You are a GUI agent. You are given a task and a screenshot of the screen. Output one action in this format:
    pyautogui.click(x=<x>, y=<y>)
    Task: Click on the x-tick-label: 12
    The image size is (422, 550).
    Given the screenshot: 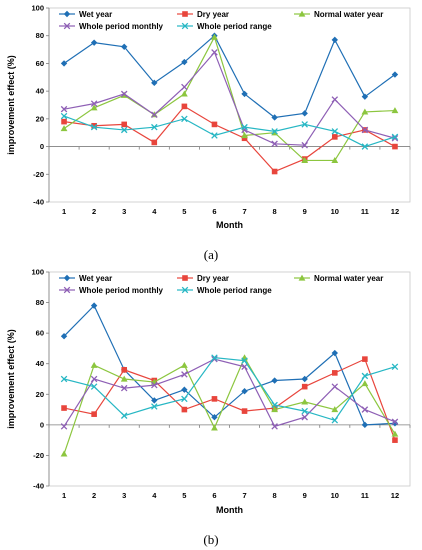 What is the action you would take?
    pyautogui.click(x=395, y=211)
    